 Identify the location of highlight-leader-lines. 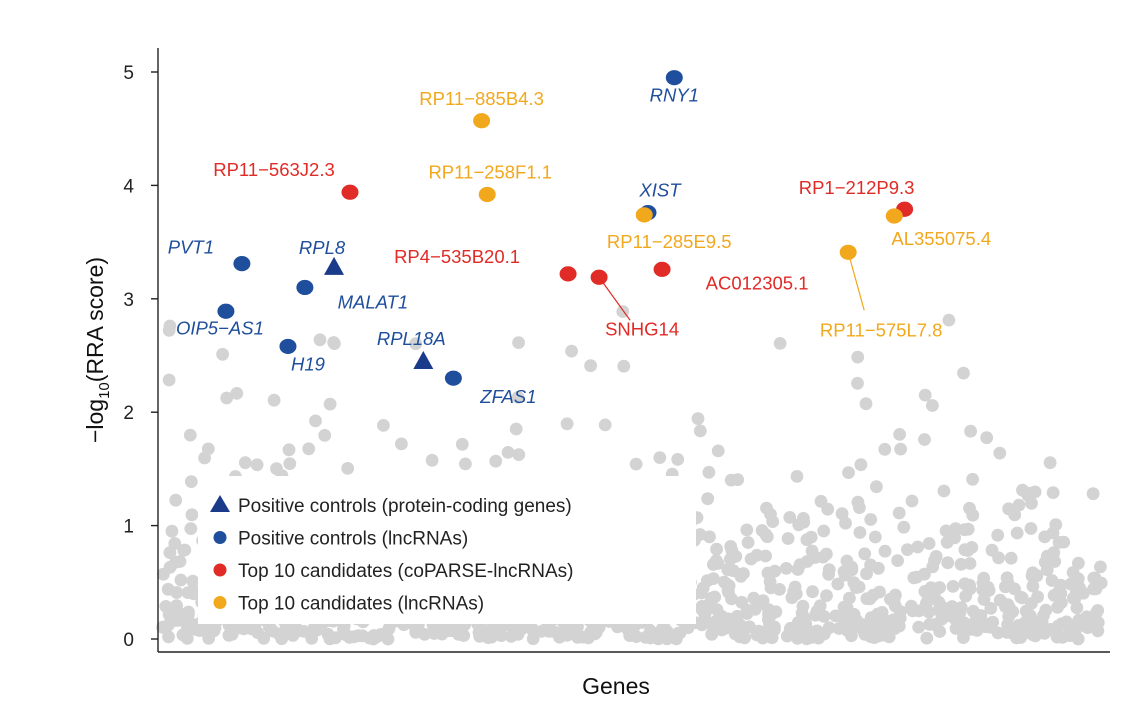
(731, 286).